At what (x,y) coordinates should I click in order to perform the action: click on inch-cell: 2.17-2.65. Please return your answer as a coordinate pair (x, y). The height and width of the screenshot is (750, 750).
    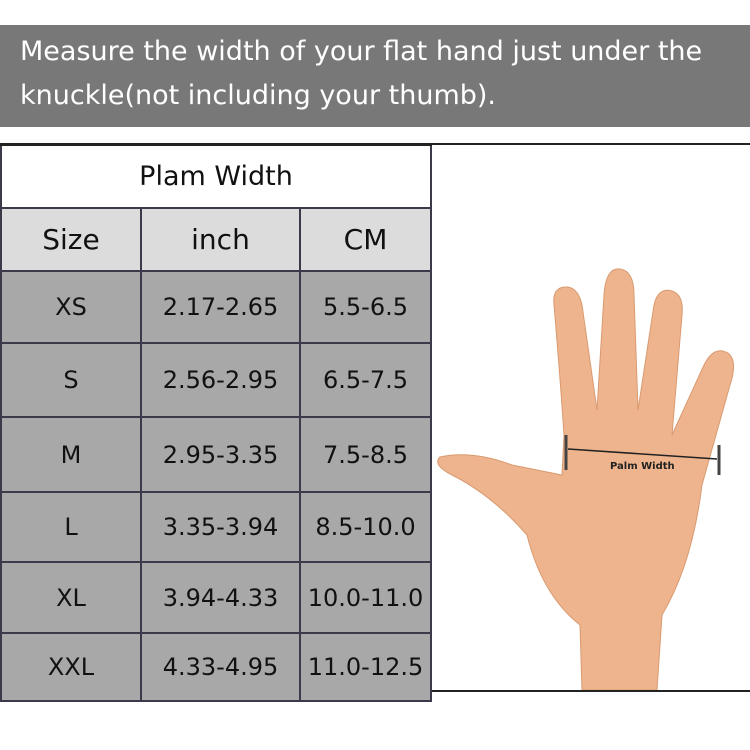
    Looking at the image, I should click on (220, 307).